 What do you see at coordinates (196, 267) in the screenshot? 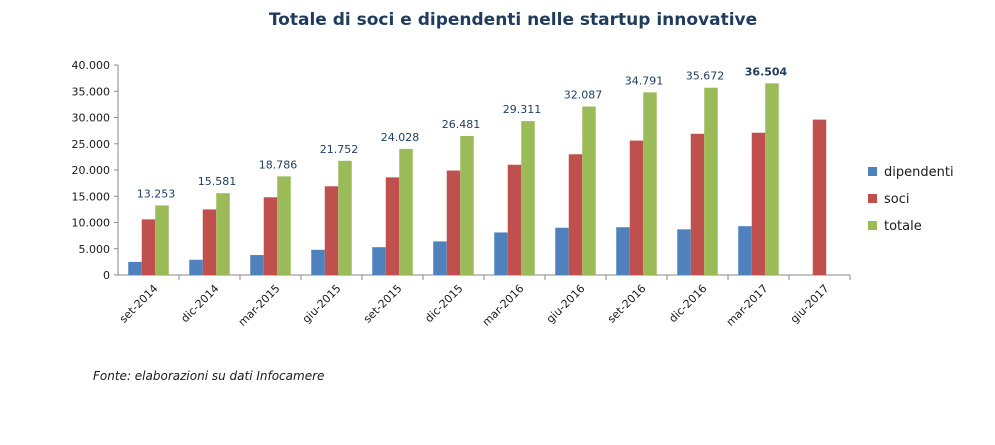
I see `bar-dipendenti-dic-2014` at bounding box center [196, 267].